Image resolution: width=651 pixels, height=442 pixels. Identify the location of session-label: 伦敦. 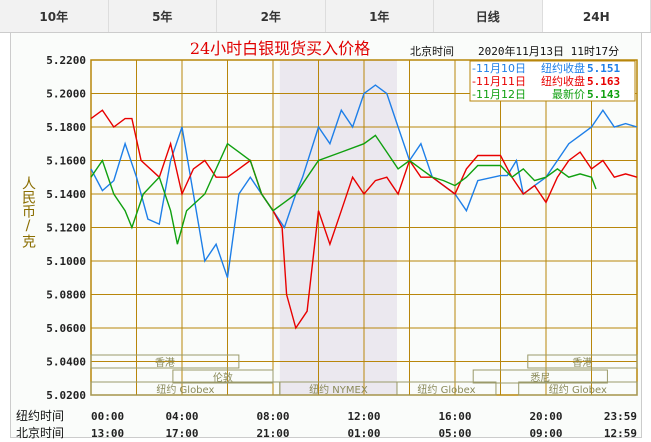
(223, 377).